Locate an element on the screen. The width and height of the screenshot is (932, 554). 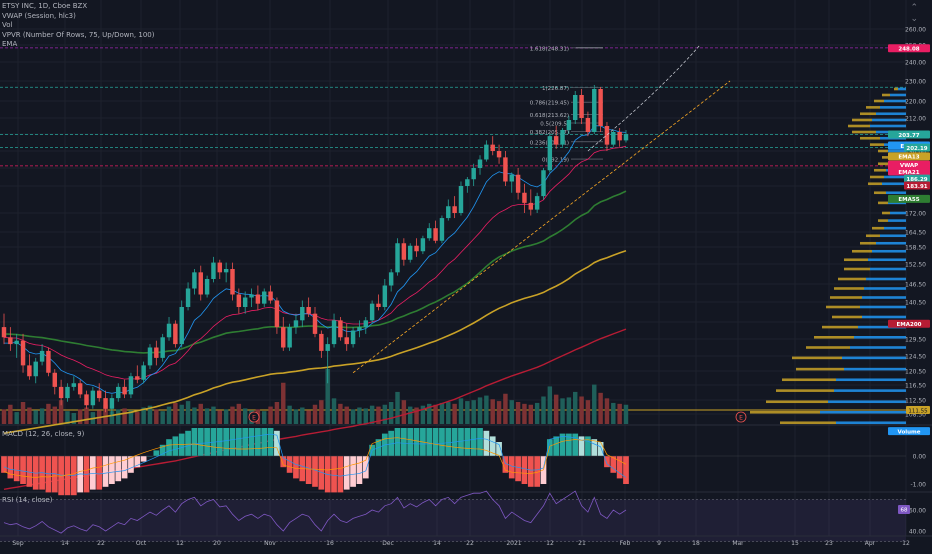
rsi-band is located at coordinates (453, 520).